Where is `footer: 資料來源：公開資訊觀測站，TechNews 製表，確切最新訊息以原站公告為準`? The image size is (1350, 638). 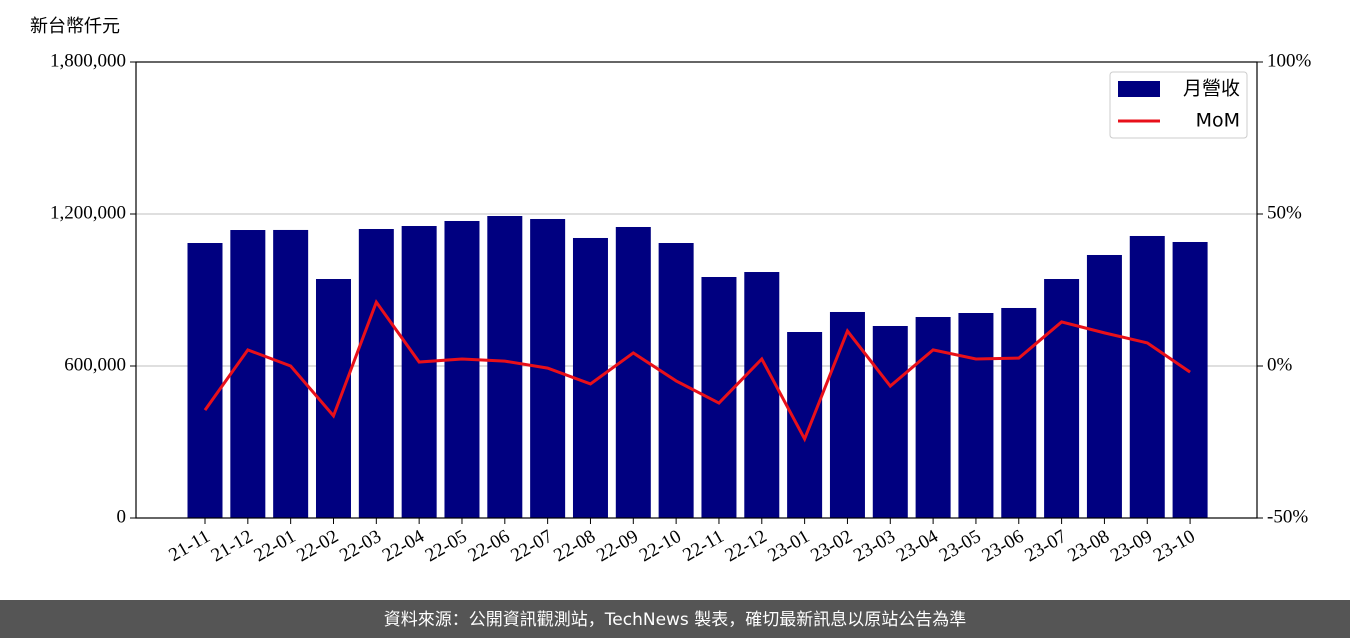 footer: 資料來源：公開資訊觀測站，TechNews 製表，確切最新訊息以原站公告為準 is located at coordinates (675, 620).